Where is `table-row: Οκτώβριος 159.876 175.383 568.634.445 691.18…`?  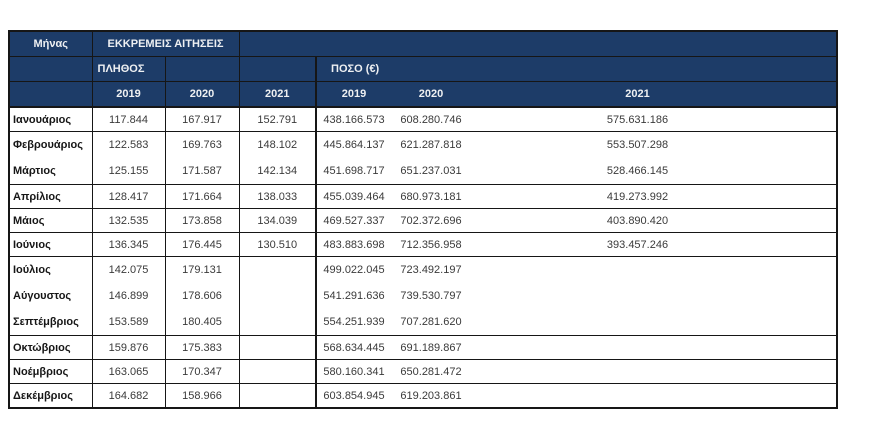 table-row: Οκτώβριος 159.876 175.383 568.634.445 691.18… is located at coordinates (423, 347).